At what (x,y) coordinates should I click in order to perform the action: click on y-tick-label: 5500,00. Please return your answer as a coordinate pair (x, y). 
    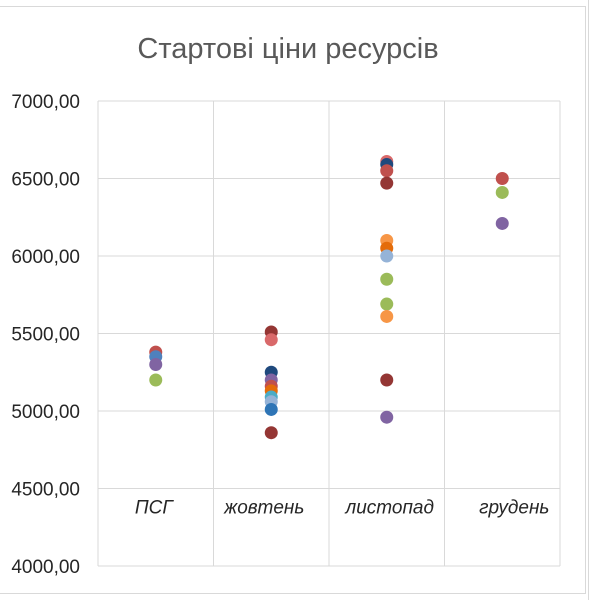
    Looking at the image, I should click on (45, 335).